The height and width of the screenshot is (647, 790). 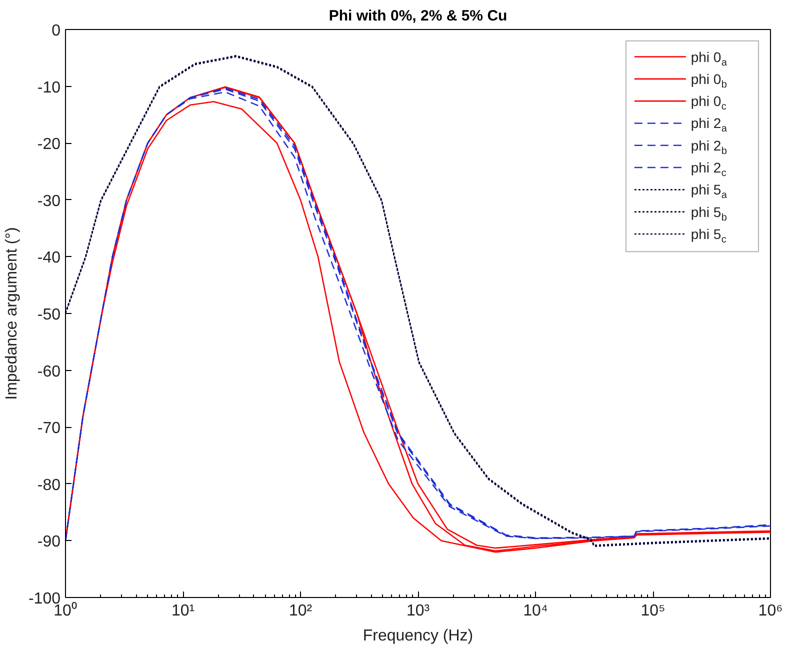 What do you see at coordinates (418, 636) in the screenshot?
I see `x-axis-title: Frequency (Hz)` at bounding box center [418, 636].